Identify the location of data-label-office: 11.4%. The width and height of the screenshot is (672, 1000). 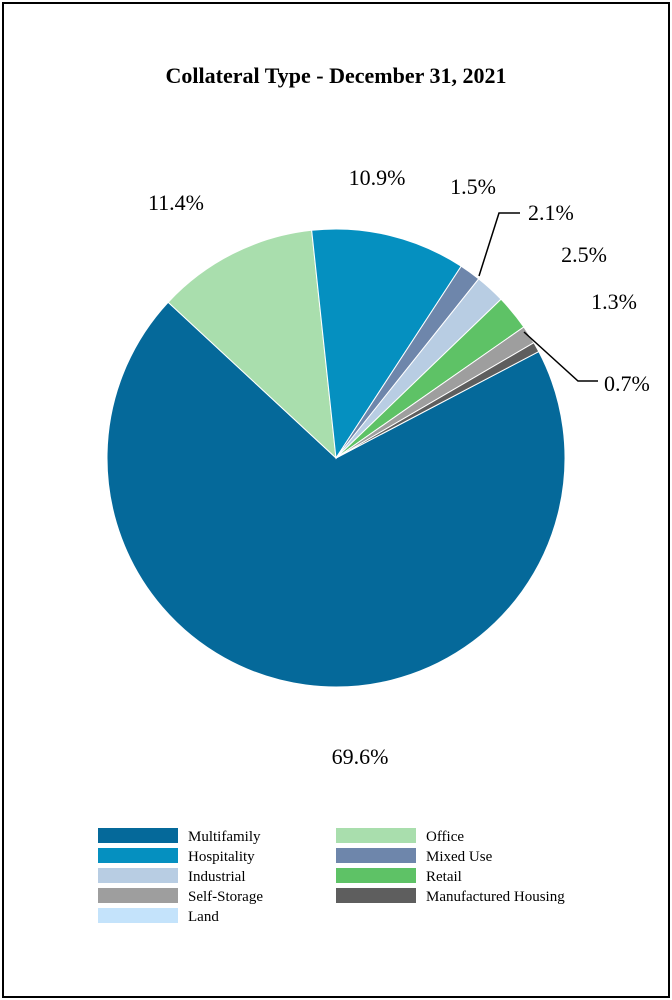
(176, 202).